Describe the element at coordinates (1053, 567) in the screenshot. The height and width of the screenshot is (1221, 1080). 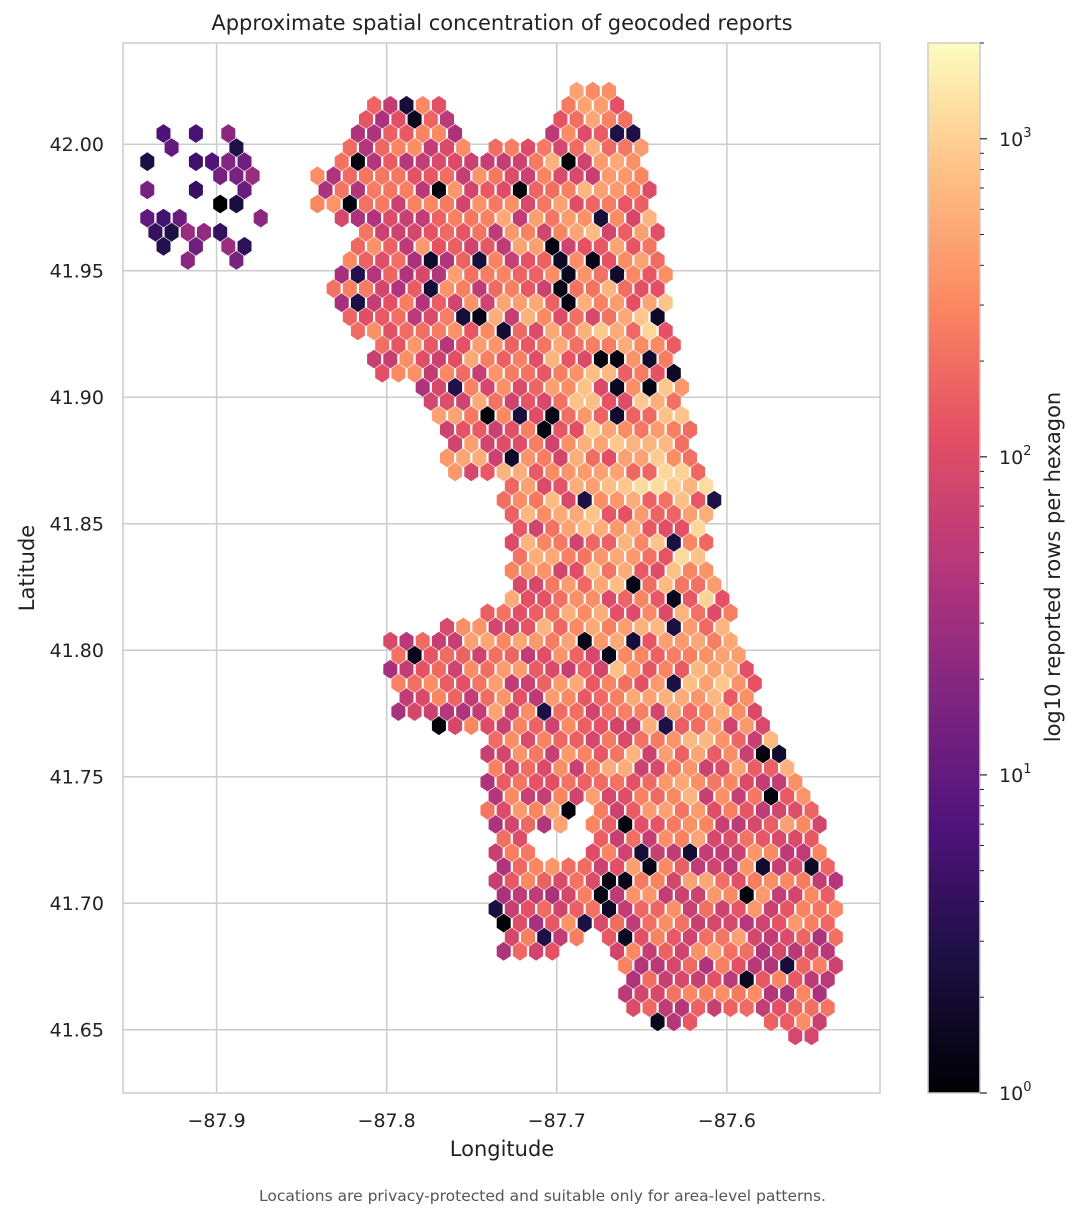
I see `colorbar-label: log10 reported rows per hexagon` at that location.